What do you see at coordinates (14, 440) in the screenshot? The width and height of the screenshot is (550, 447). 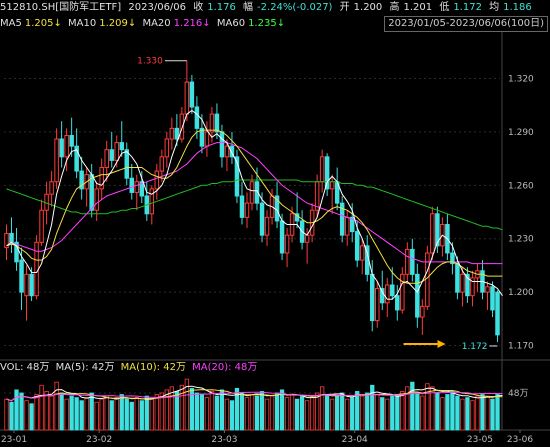 I see `x-tick-label: 23-01` at bounding box center [14, 440].